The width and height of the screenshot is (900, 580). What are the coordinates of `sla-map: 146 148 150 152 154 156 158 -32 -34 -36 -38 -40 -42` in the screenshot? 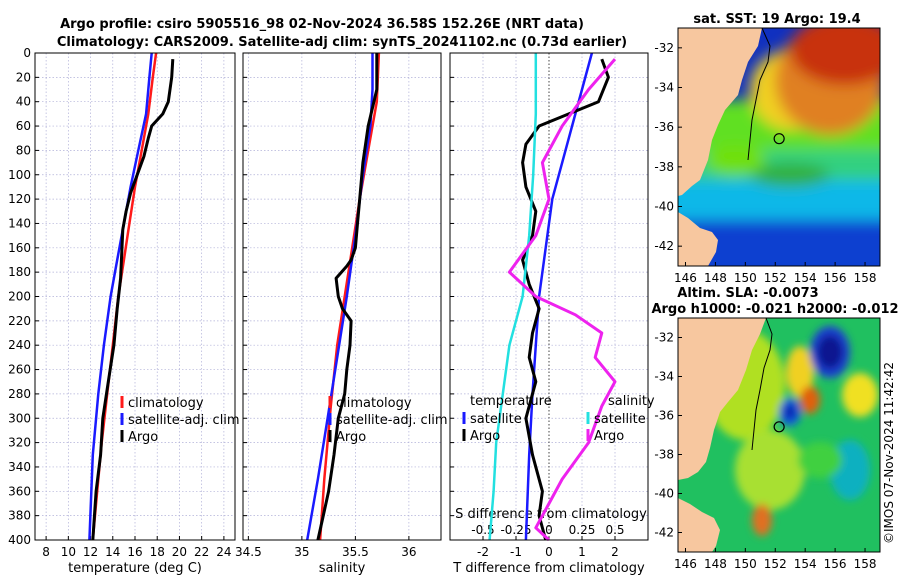 It's located at (767, 444).